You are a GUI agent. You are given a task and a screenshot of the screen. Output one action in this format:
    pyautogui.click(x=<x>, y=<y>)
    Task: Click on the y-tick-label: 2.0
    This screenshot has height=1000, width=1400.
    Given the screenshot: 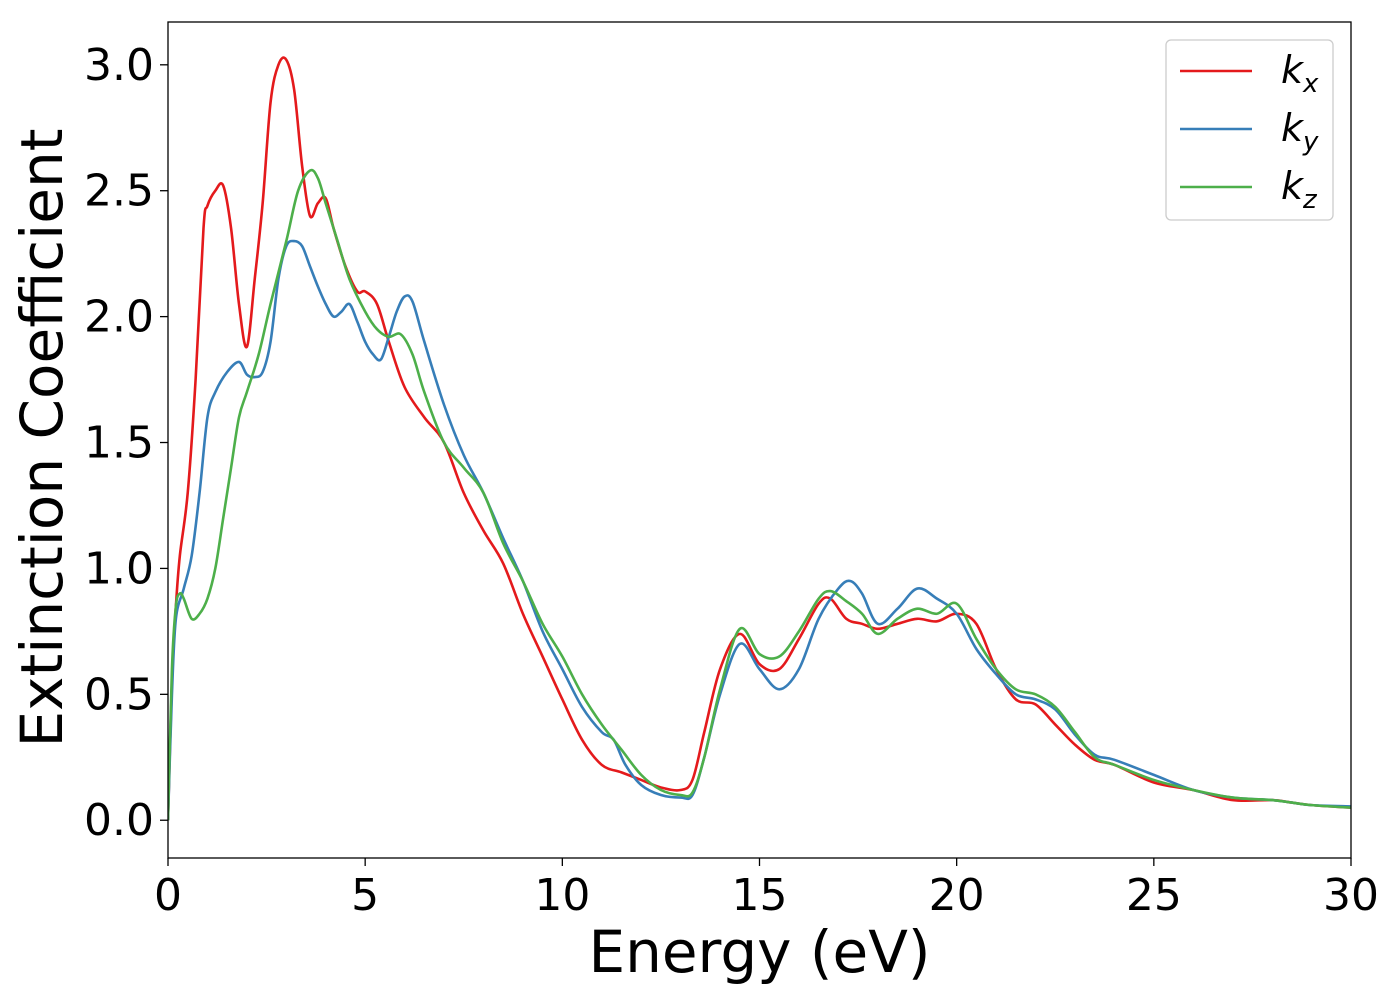 What is the action you would take?
    pyautogui.click(x=119, y=317)
    